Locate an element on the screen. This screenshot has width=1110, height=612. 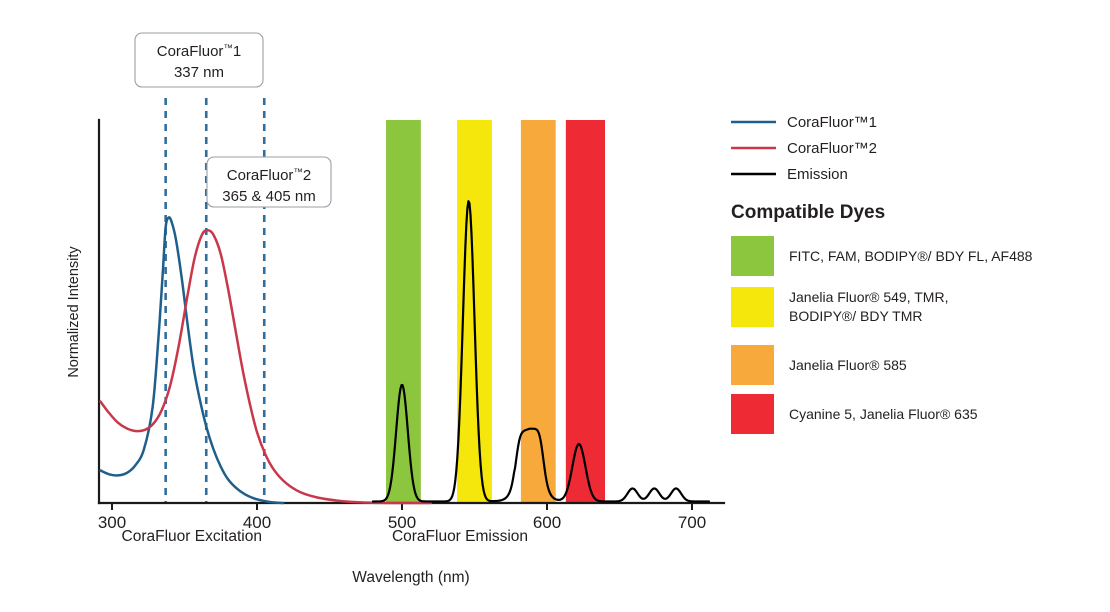
legend-label-0: CoraFluor™1 is located at coordinates (832, 122).